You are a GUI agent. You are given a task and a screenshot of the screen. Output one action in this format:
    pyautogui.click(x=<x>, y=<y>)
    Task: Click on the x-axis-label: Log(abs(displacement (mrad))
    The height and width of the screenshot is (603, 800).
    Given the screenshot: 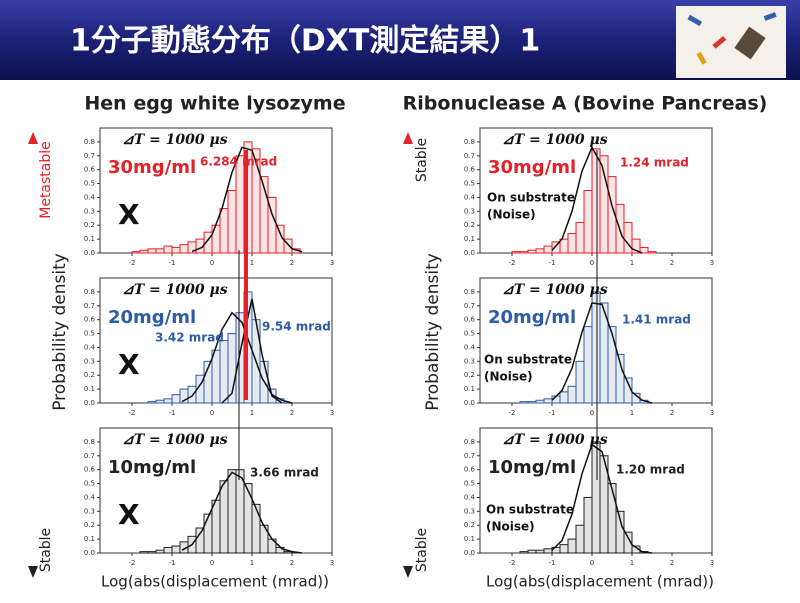 What is the action you would take?
    pyautogui.click(x=215, y=582)
    